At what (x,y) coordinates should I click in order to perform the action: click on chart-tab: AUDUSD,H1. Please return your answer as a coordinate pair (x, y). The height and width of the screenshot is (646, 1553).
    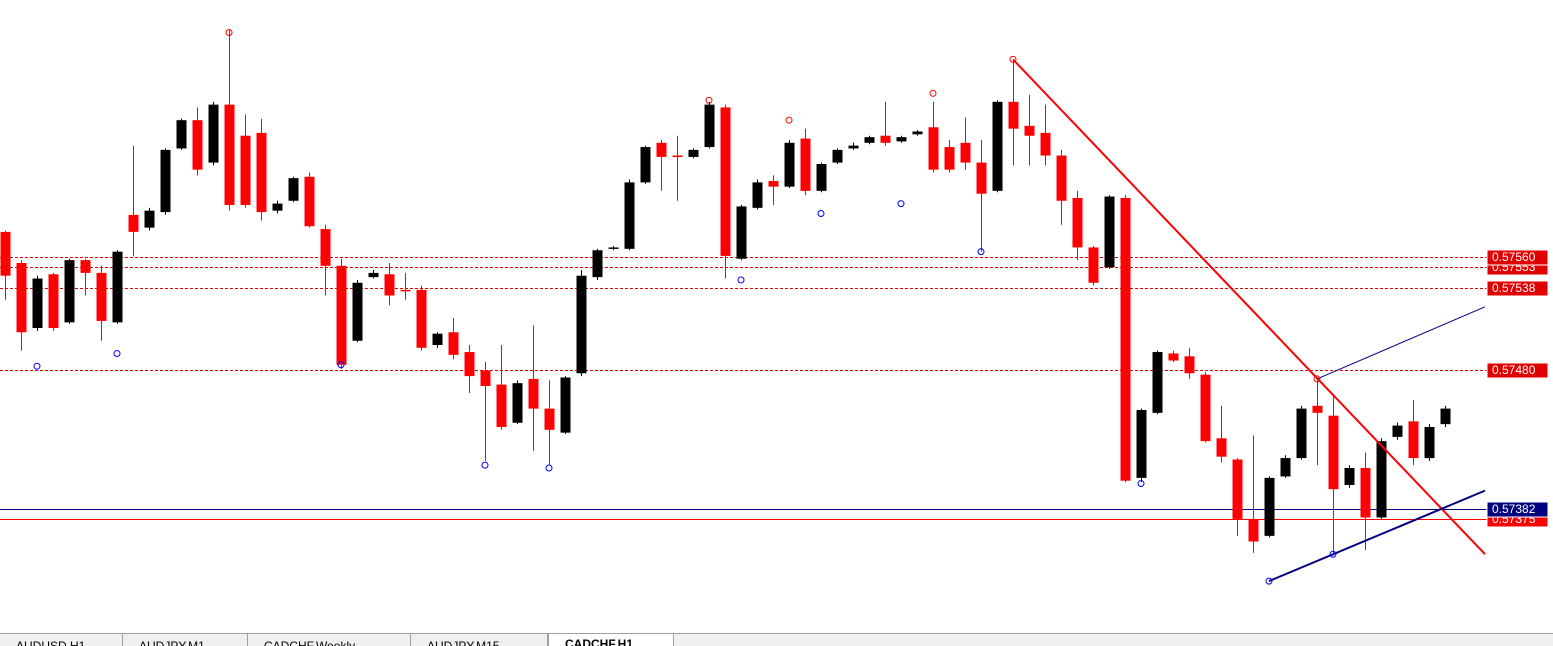
    Looking at the image, I should click on (61, 640).